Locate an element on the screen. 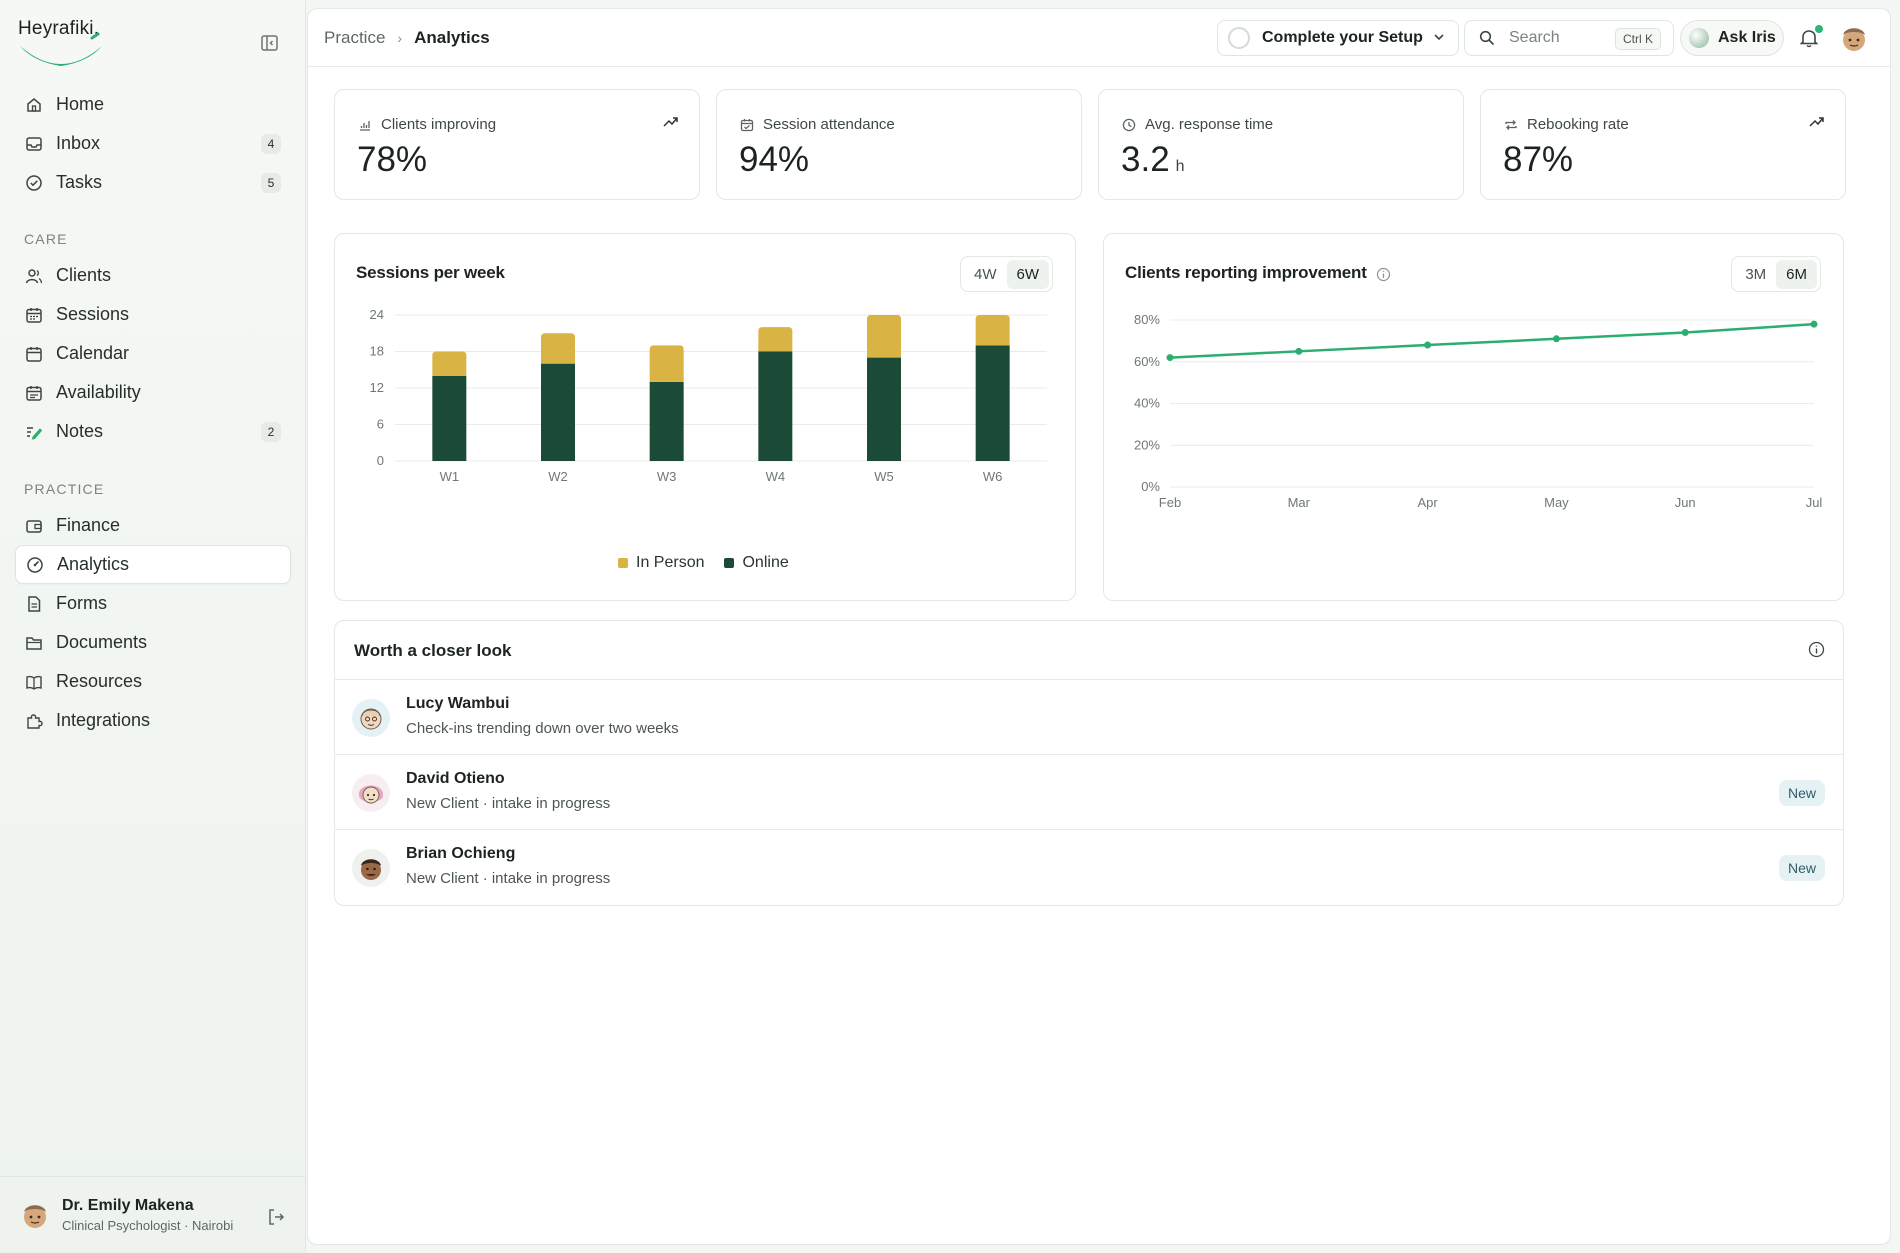 The width and height of the screenshot is (1900, 1253). search-input: Search Ctrl K is located at coordinates (1569, 38).